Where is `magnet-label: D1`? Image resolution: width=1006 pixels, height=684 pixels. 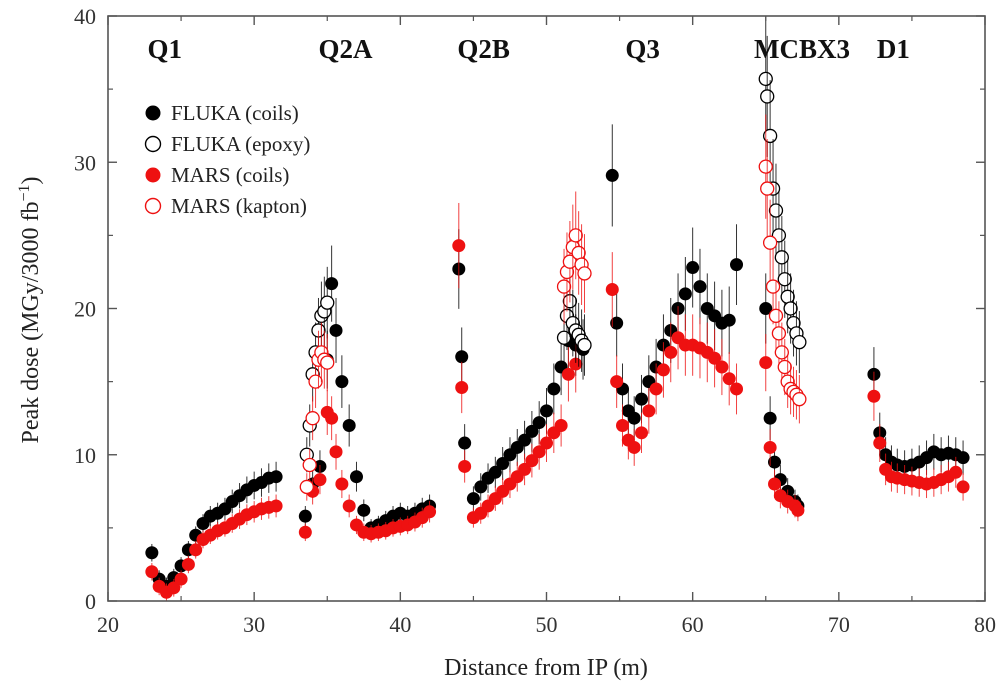 magnet-label: D1 is located at coordinates (893, 49).